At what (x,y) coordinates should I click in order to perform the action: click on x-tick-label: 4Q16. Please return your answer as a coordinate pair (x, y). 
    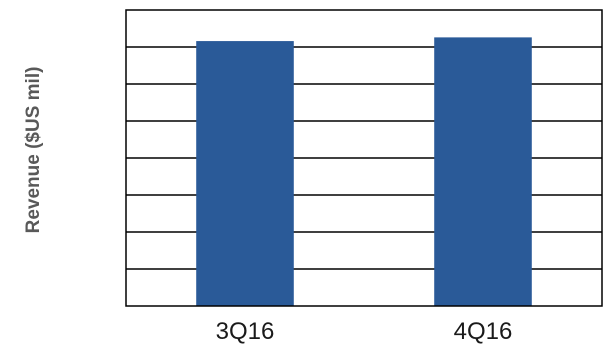
    Looking at the image, I should click on (483, 331).